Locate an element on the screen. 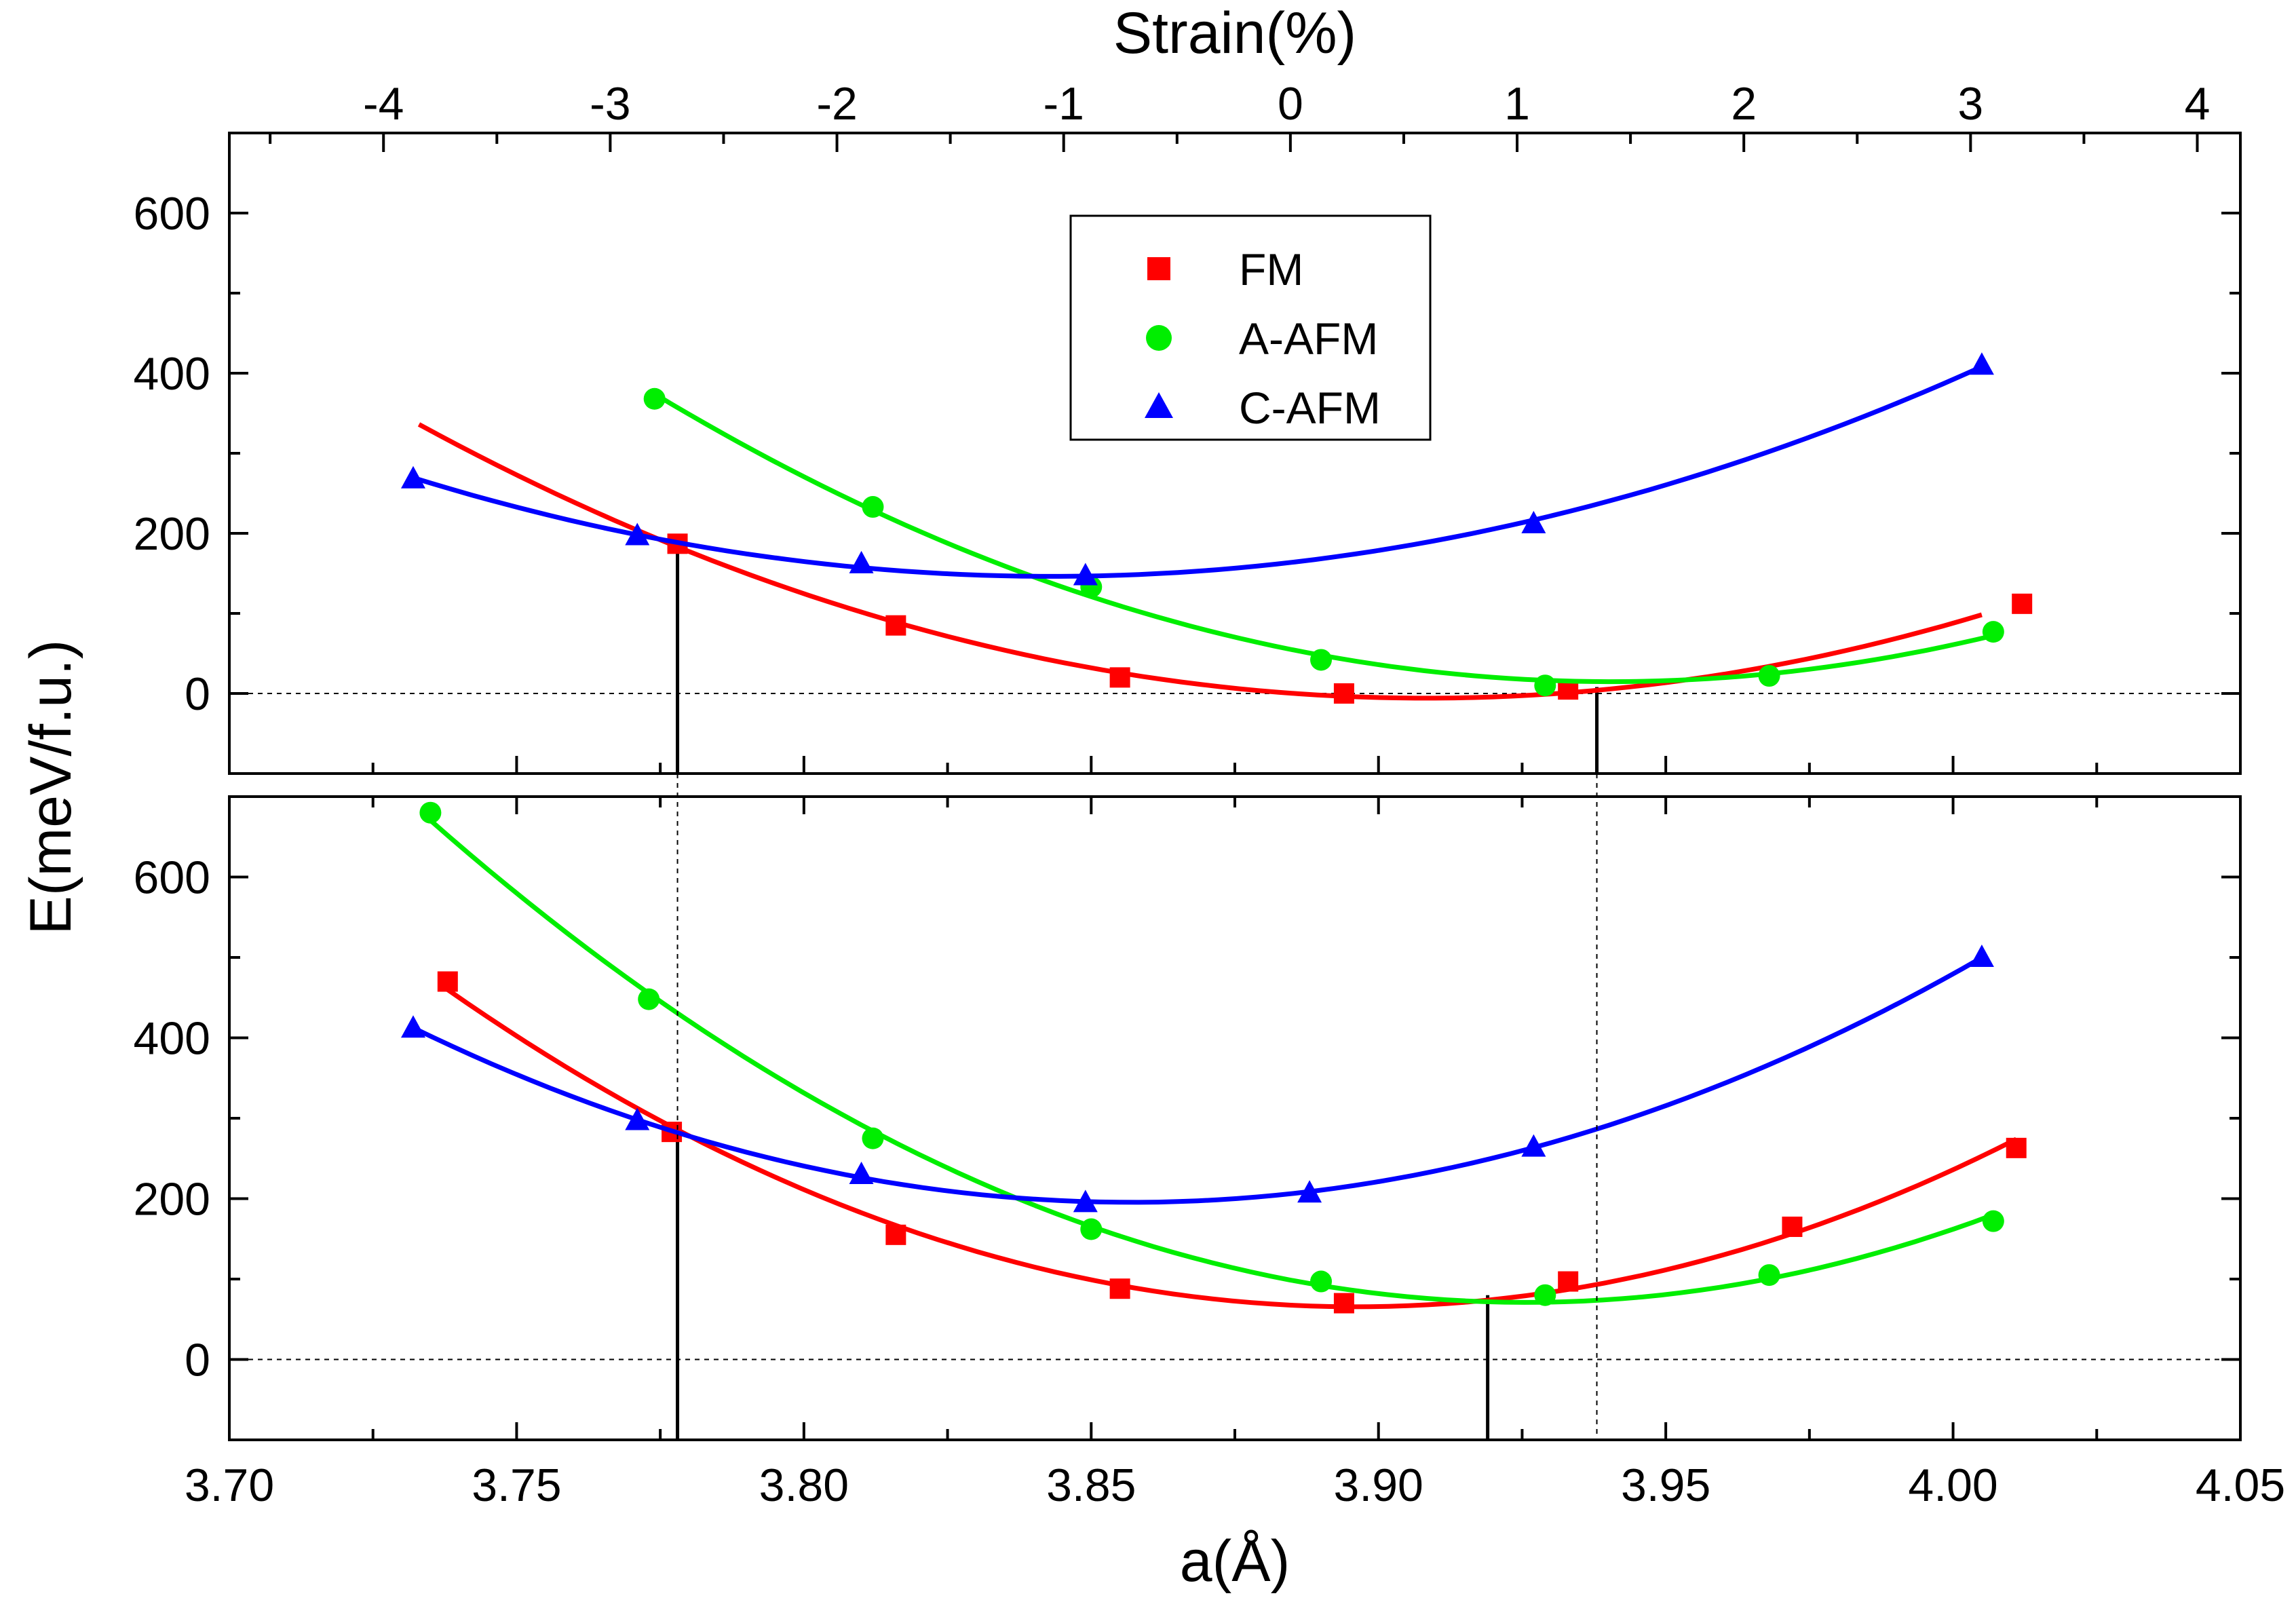 This screenshot has height=1600, width=2296. legend-marker-a-afm is located at coordinates (1159, 338).